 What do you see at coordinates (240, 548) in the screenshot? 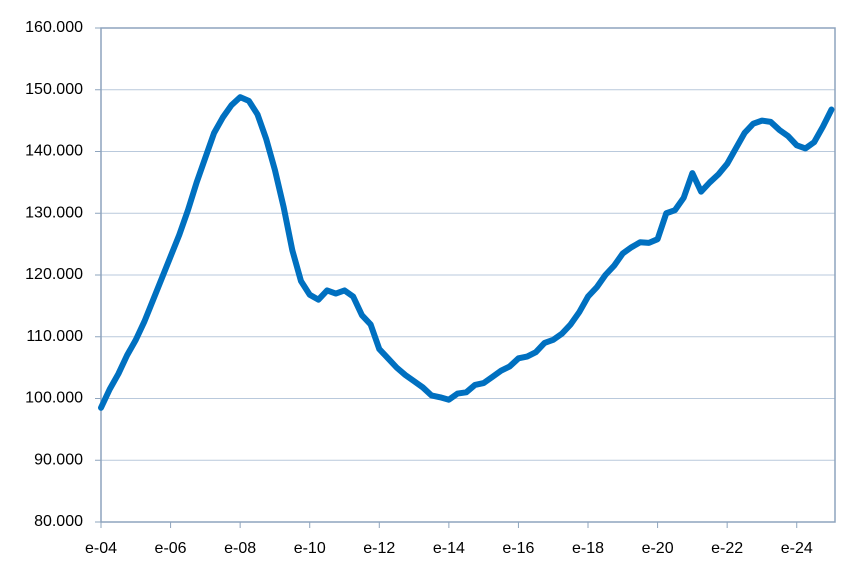
I see `x-tick-label: e-08` at bounding box center [240, 548].